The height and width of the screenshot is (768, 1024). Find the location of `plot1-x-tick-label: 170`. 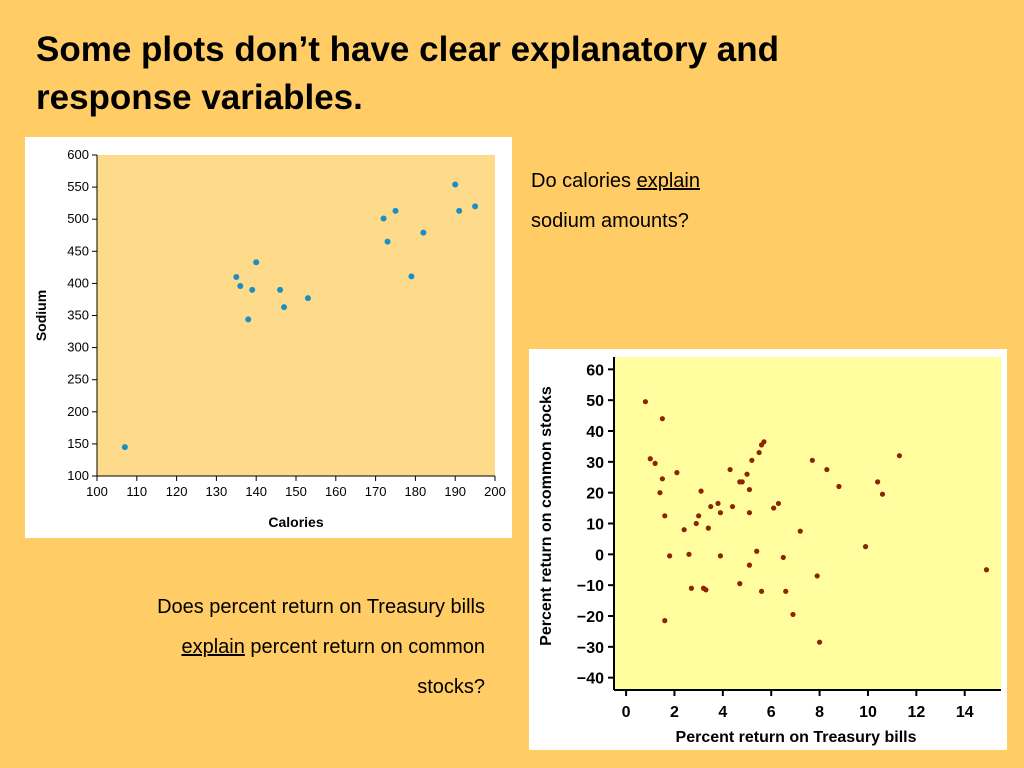

plot1-x-tick-label: 170 is located at coordinates (376, 491).